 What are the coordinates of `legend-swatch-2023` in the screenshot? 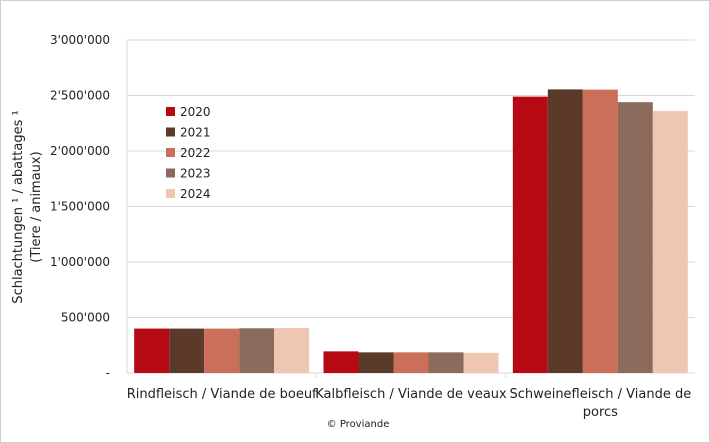 It's located at (170, 173).